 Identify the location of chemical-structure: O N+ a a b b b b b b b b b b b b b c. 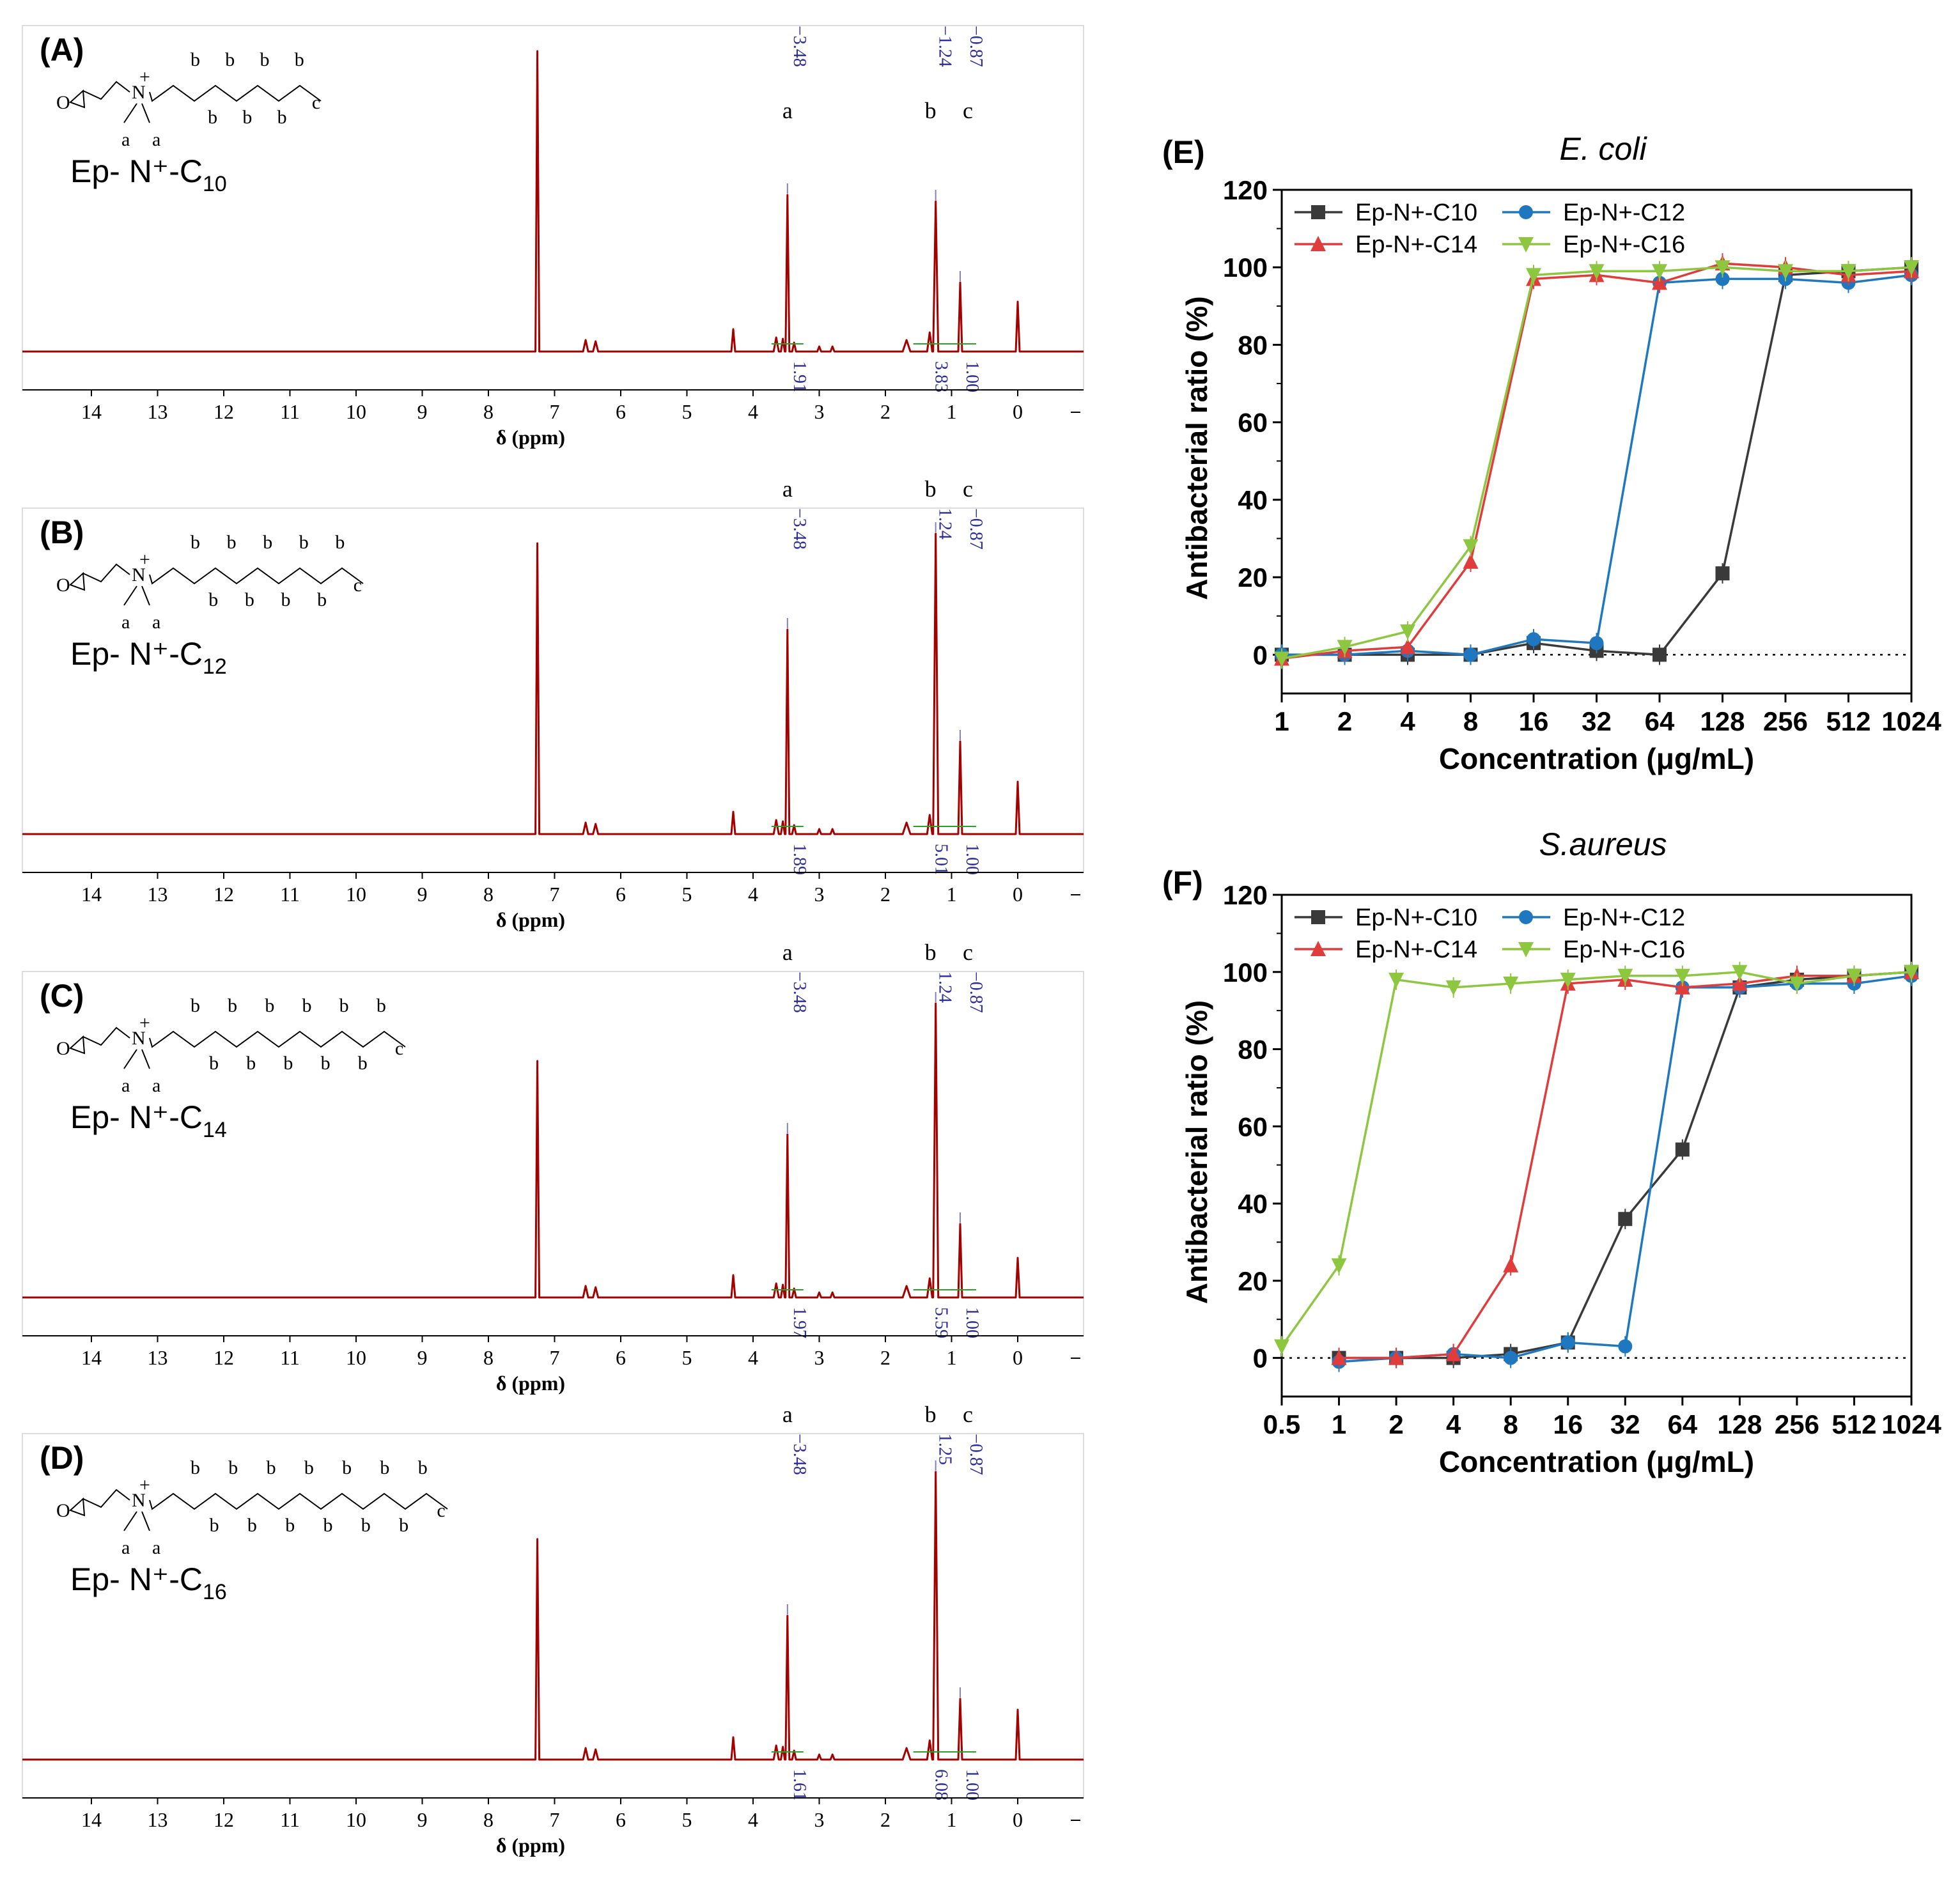
(252, 1508).